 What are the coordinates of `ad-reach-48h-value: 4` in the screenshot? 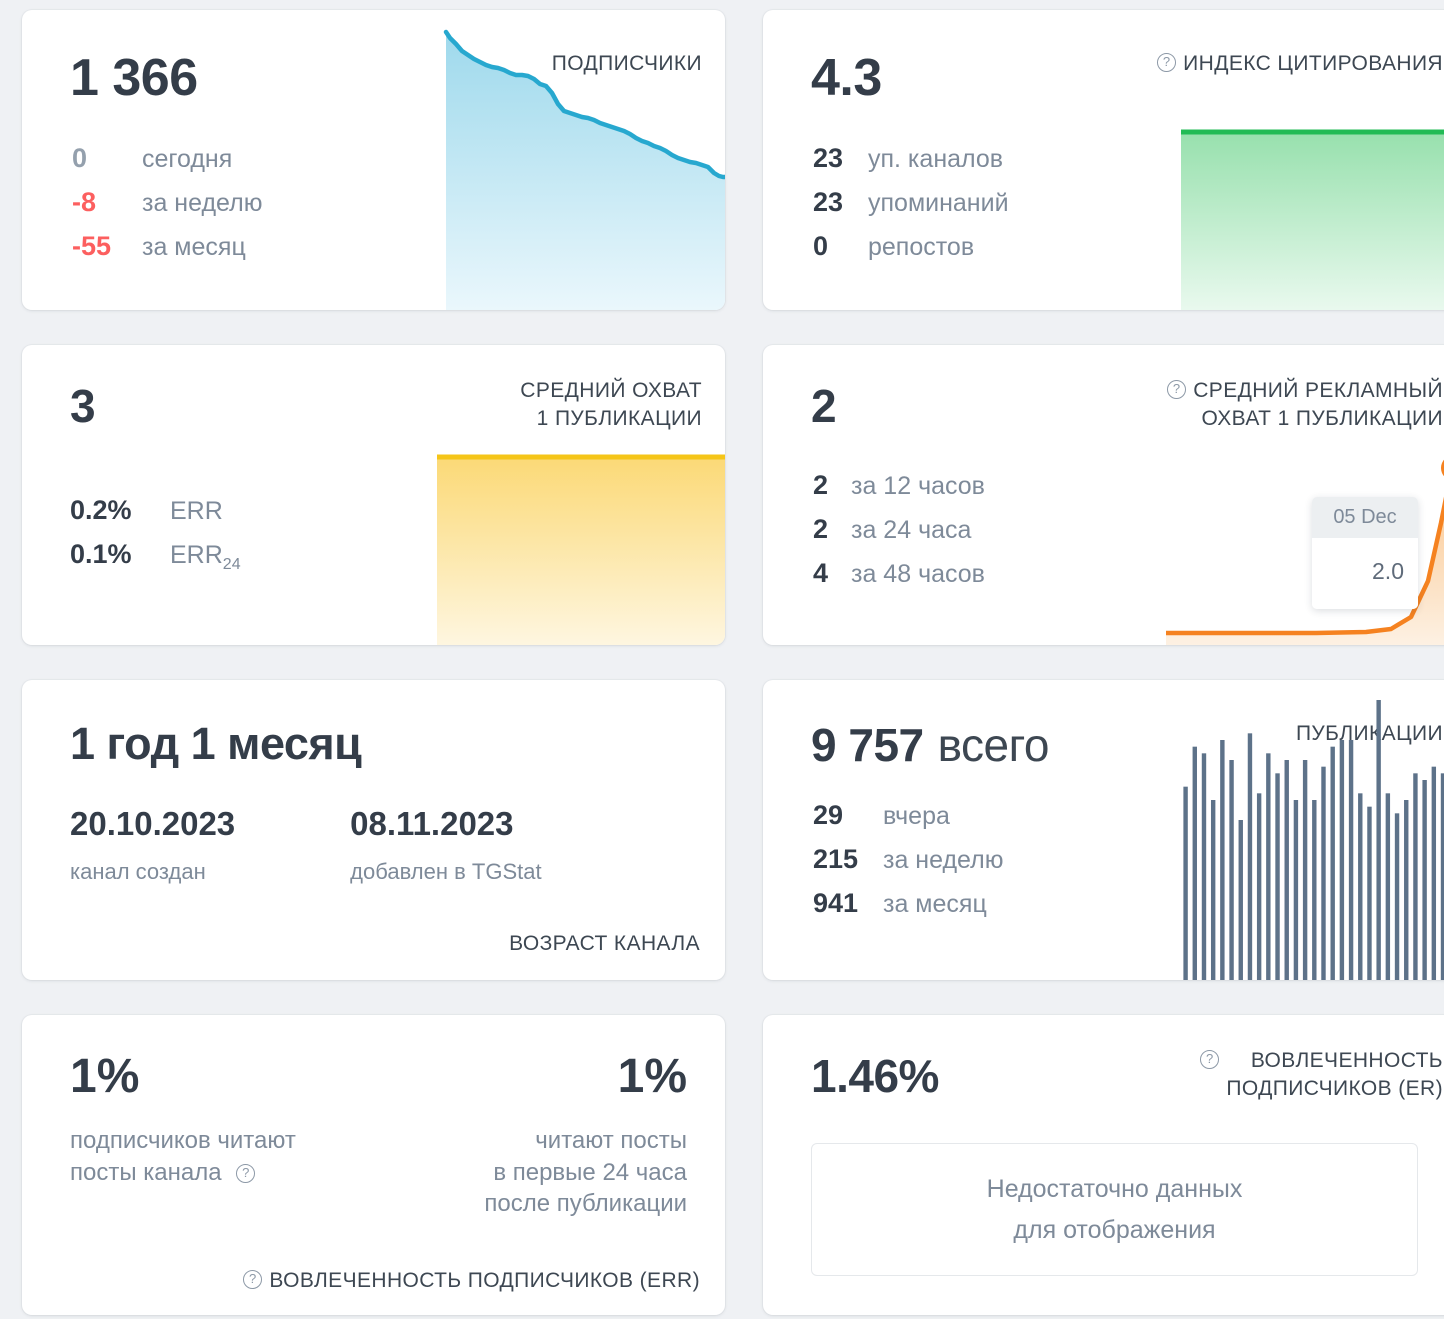 It's located at (821, 573).